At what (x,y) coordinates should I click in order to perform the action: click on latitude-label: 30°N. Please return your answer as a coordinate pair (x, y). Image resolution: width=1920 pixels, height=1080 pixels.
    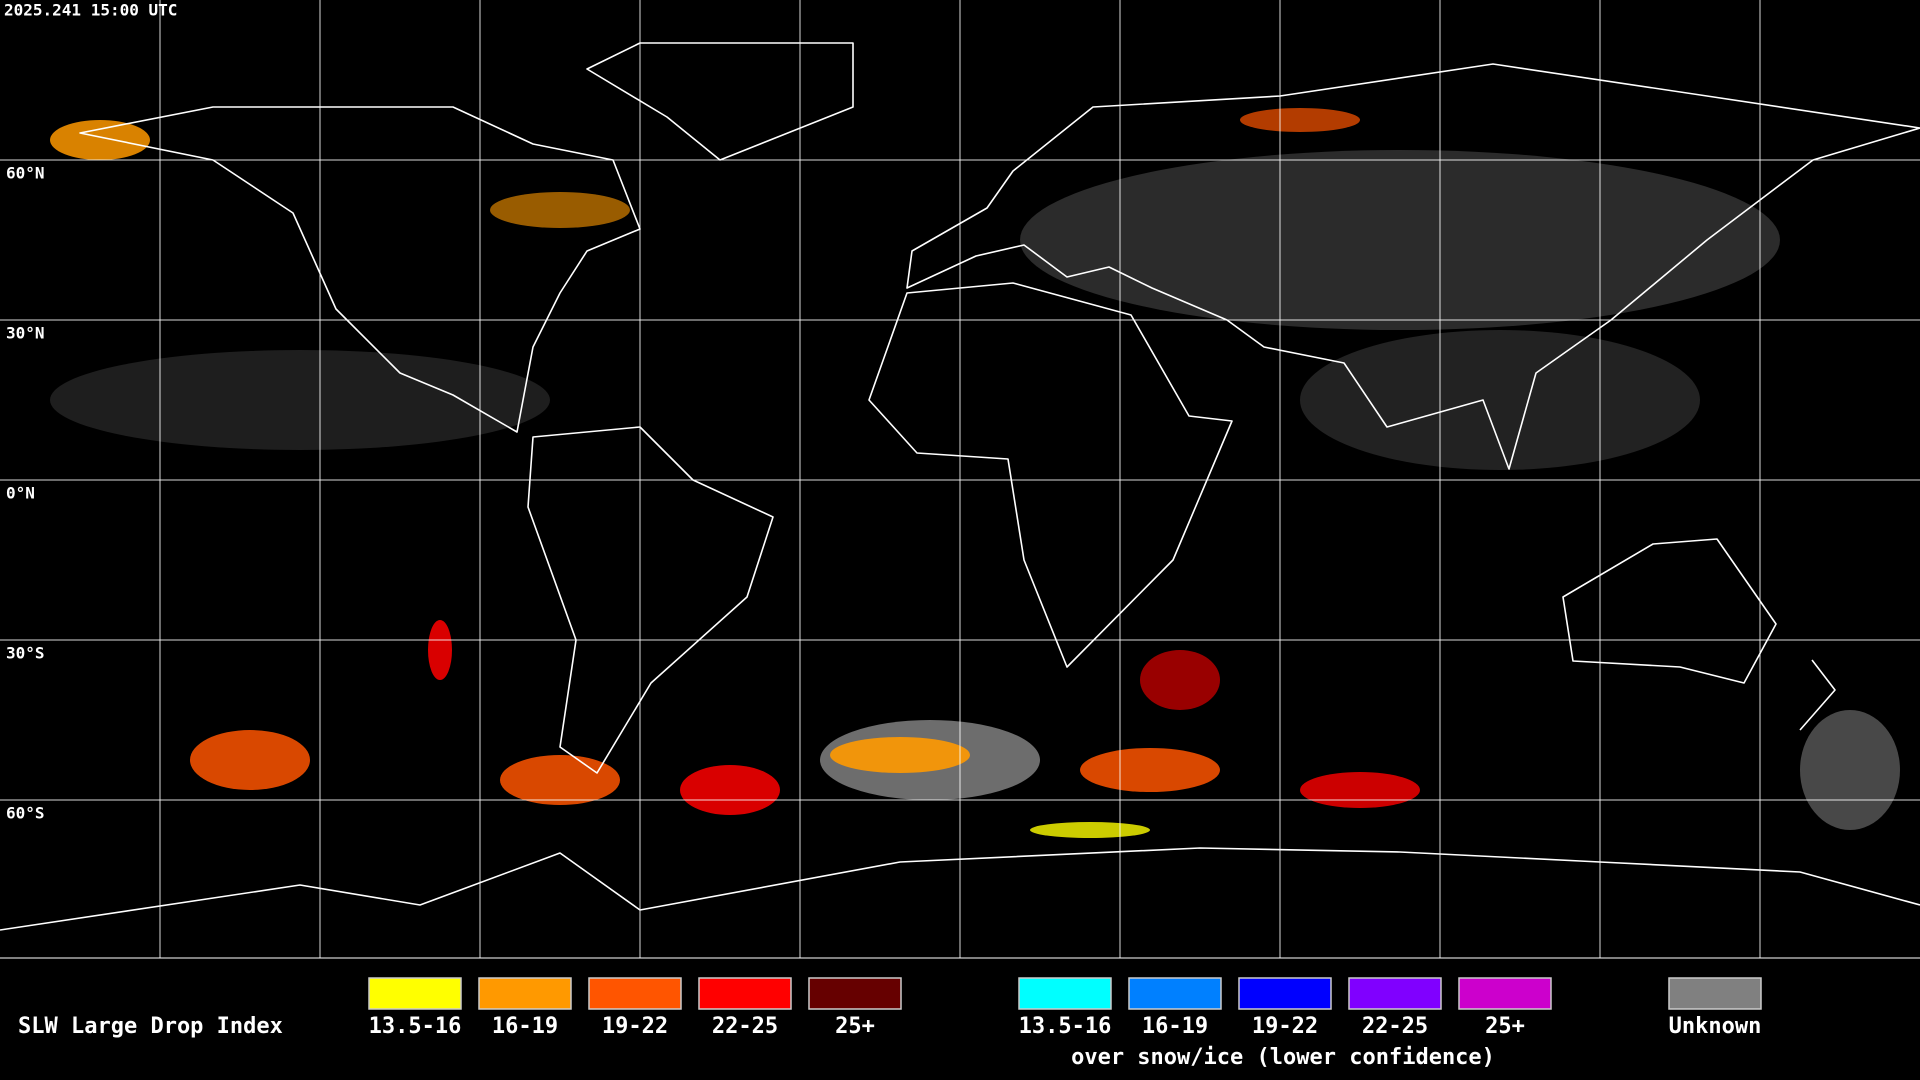
    Looking at the image, I should click on (25, 333).